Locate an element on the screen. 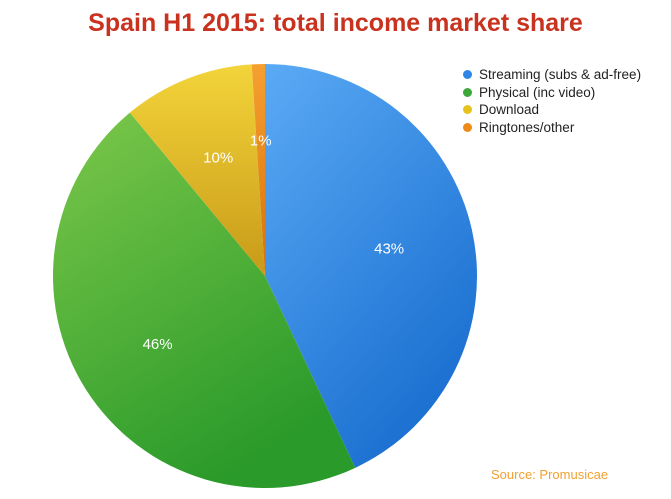 The width and height of the screenshot is (671, 499). slice-label-physical: 46% is located at coordinates (158, 344).